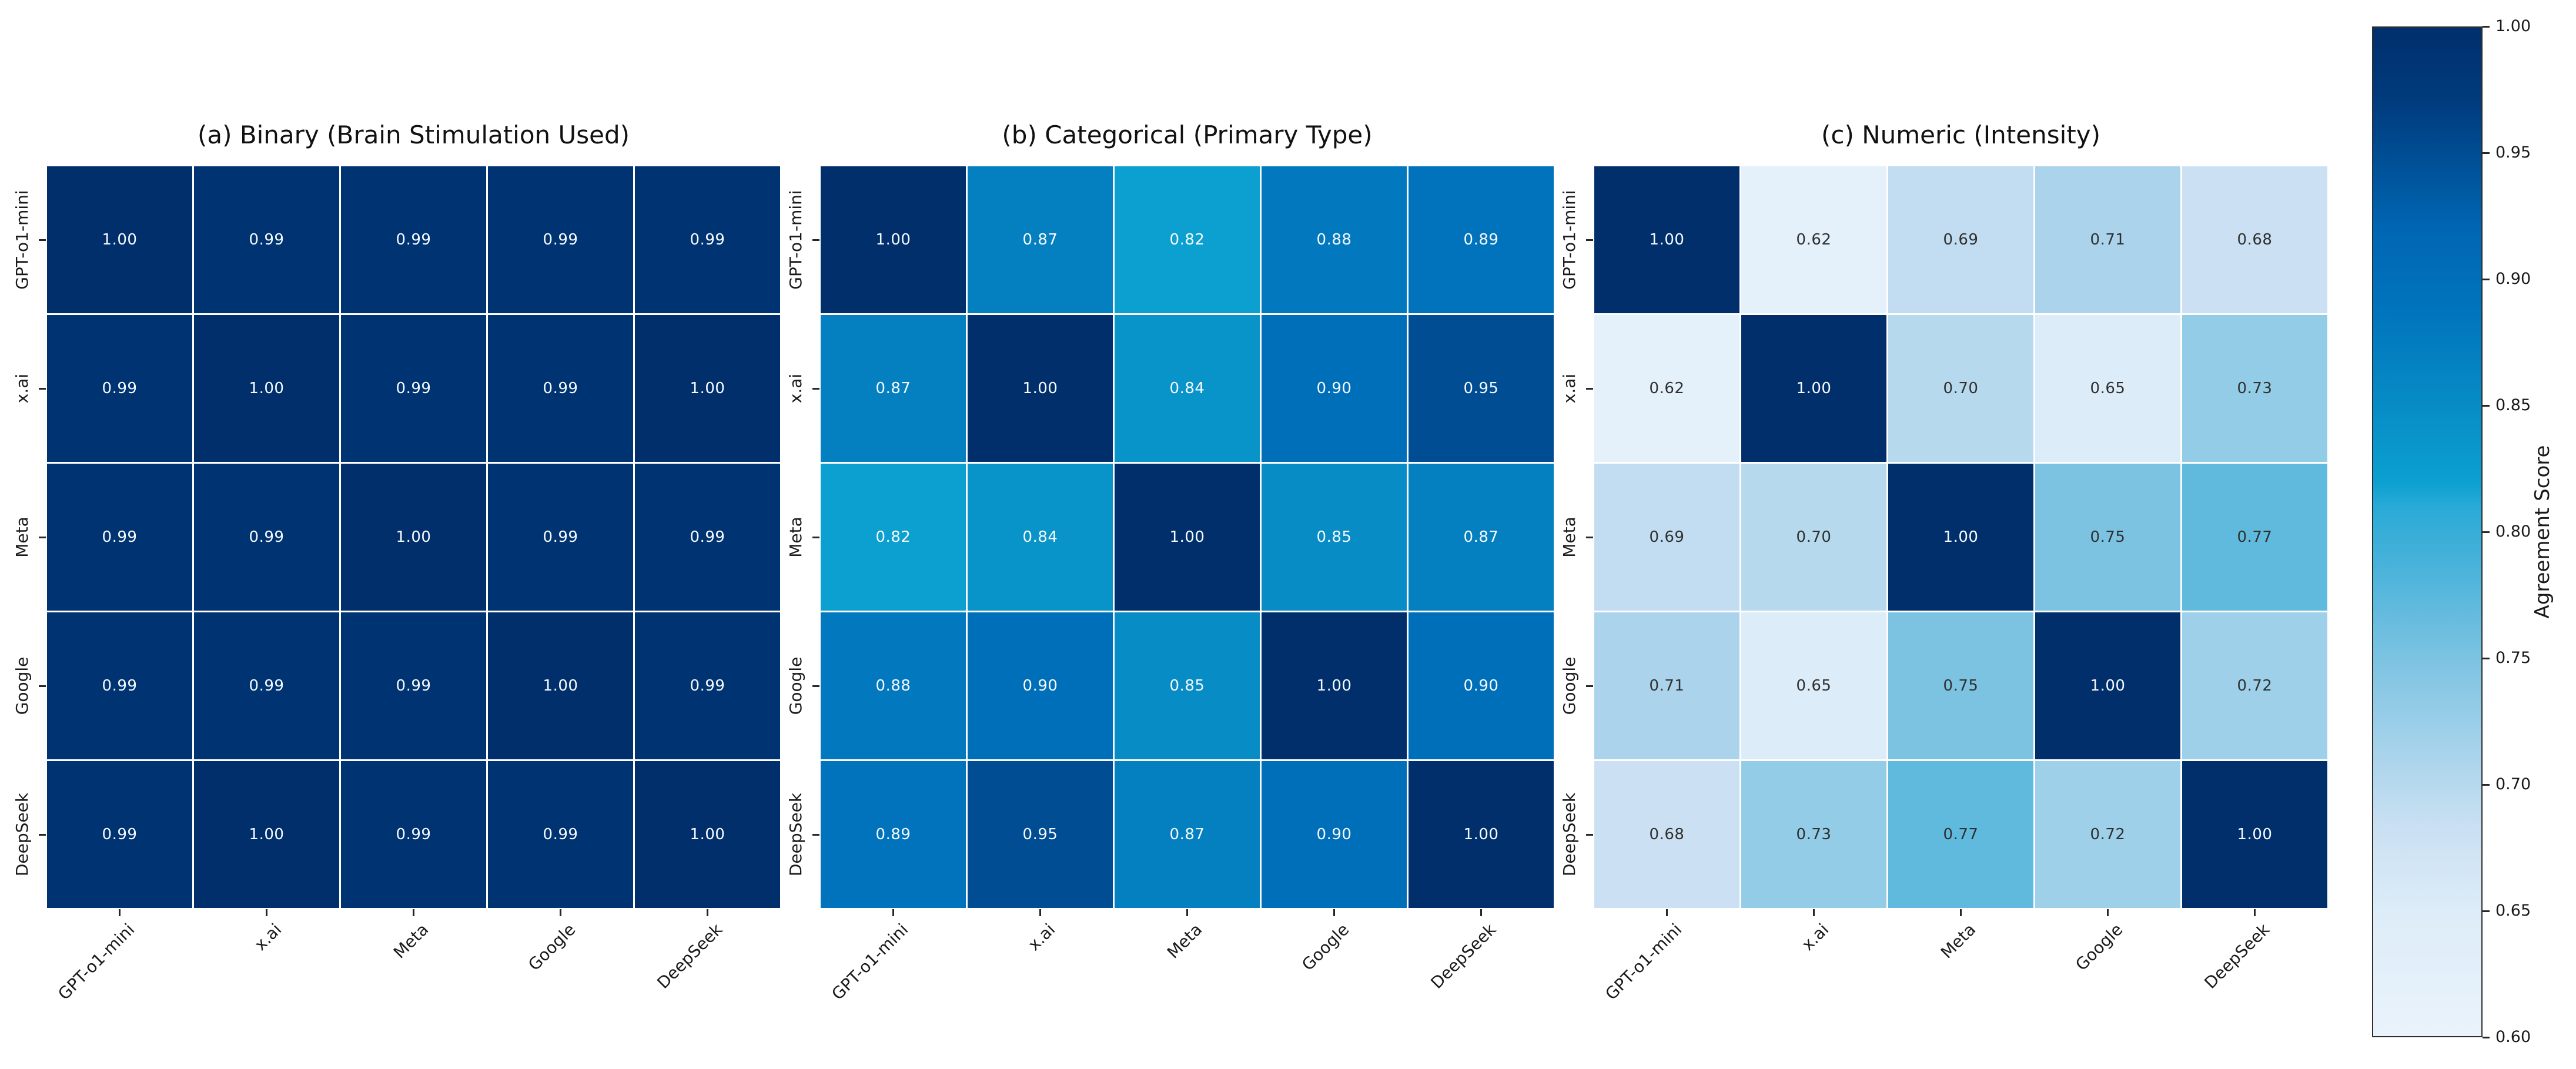 This screenshot has height=1069, width=2576. Describe the element at coordinates (1187, 686) in the screenshot. I see `cell-value: 0.85` at that location.